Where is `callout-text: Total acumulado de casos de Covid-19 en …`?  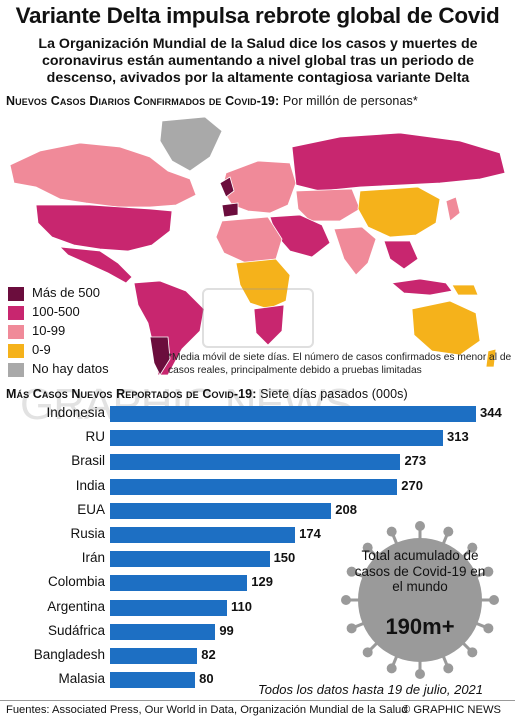
callout-text: Total acumulado de casos de Covid-19 en … is located at coordinates (420, 571).